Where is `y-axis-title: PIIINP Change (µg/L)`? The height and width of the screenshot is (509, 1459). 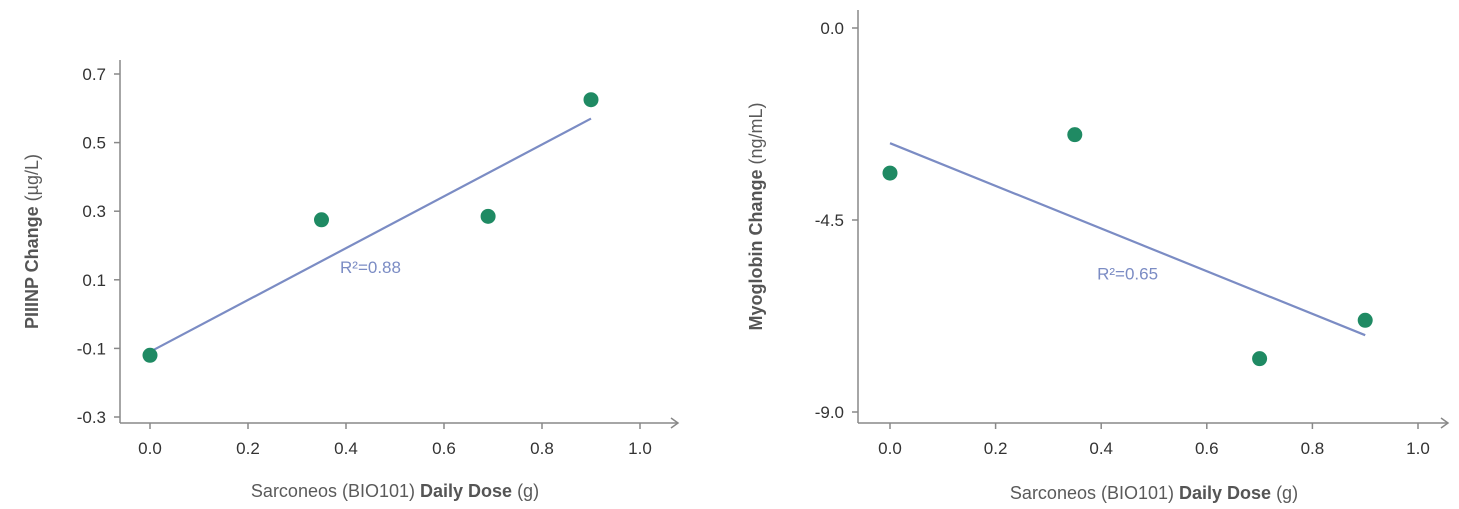 y-axis-title: PIIINP Change (µg/L) is located at coordinates (32, 241).